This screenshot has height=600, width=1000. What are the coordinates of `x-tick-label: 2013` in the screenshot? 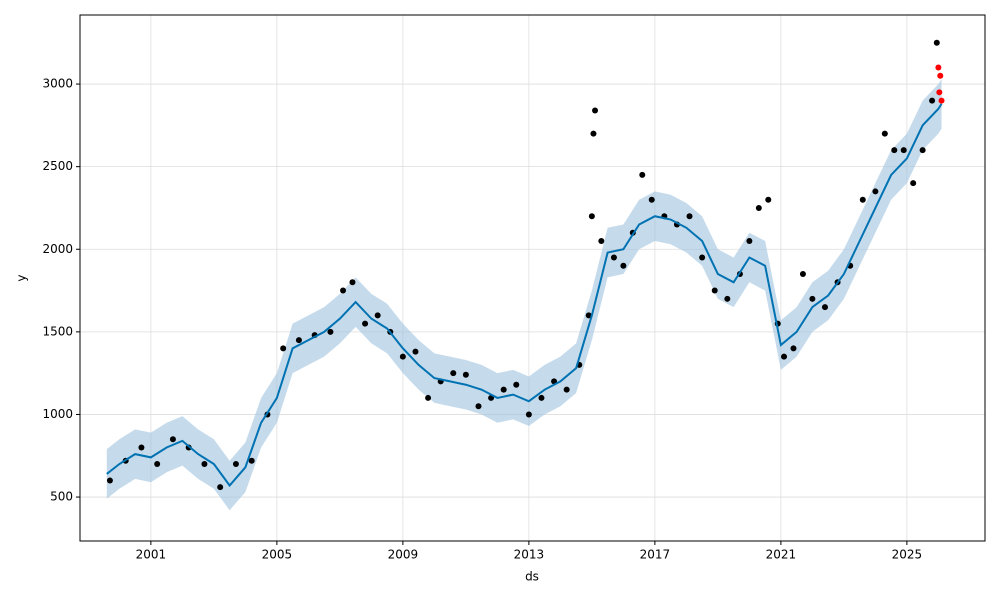 It's located at (529, 555).